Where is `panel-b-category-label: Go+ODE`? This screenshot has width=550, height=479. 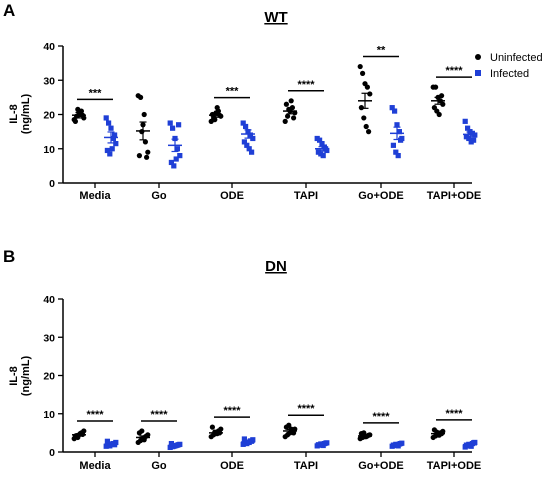 panel-b-category-label: Go+ODE is located at coordinates (381, 466).